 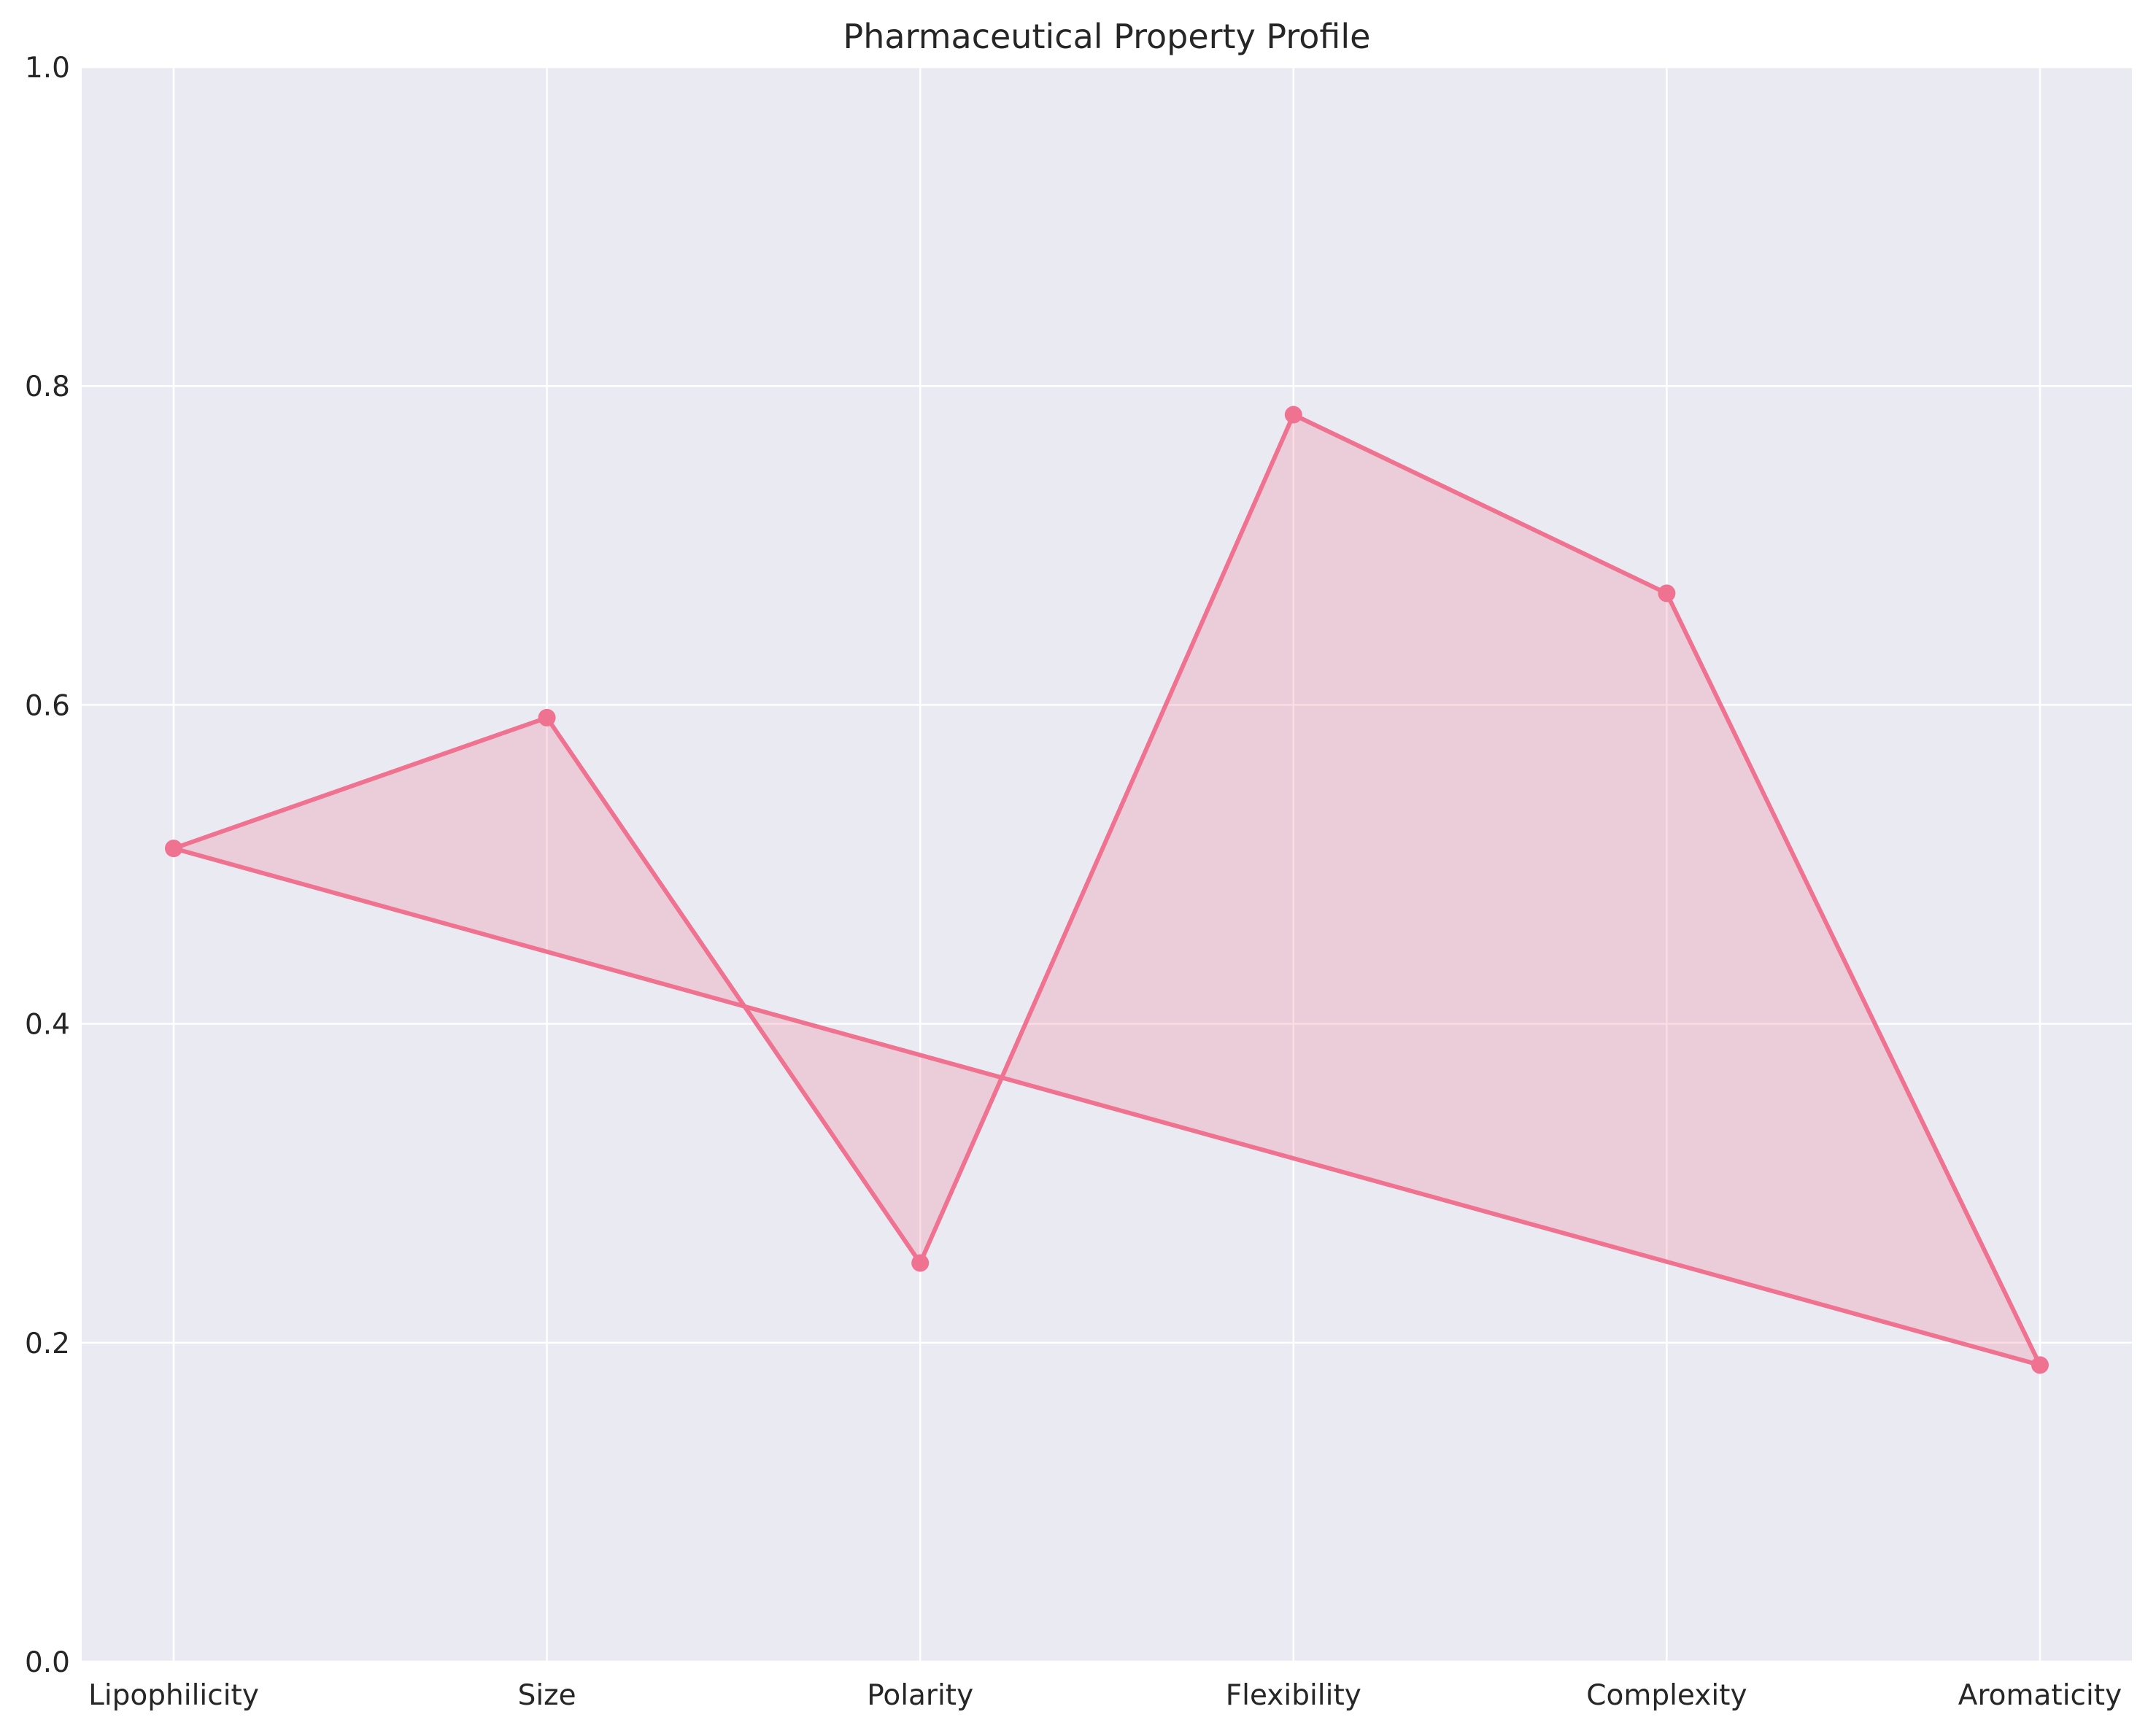 What do you see at coordinates (920, 1695) in the screenshot?
I see `x-tick-label: Polarity` at bounding box center [920, 1695].